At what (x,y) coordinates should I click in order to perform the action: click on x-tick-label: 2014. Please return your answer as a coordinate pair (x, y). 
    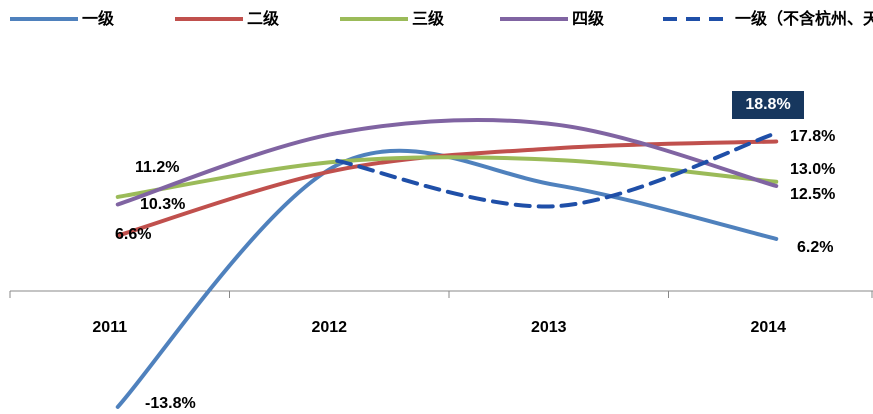
    Looking at the image, I should click on (768, 327).